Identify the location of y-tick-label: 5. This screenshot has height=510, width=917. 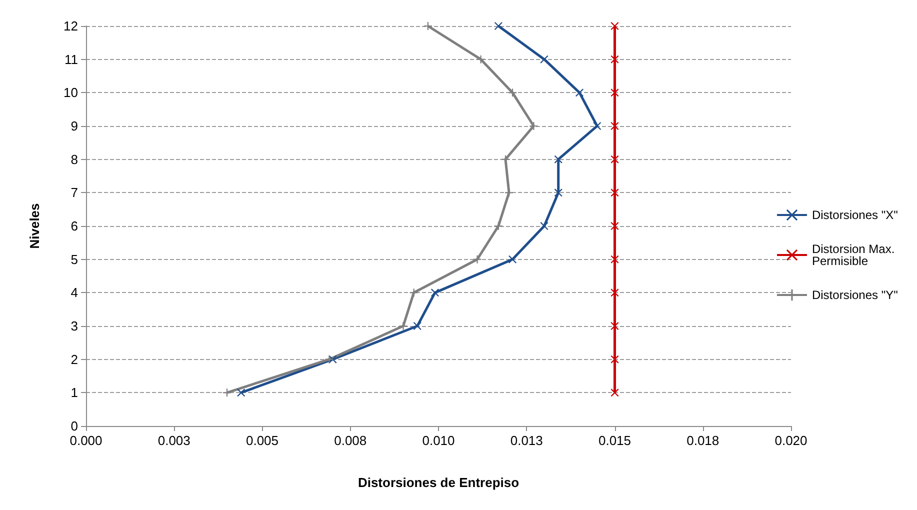
(74, 259).